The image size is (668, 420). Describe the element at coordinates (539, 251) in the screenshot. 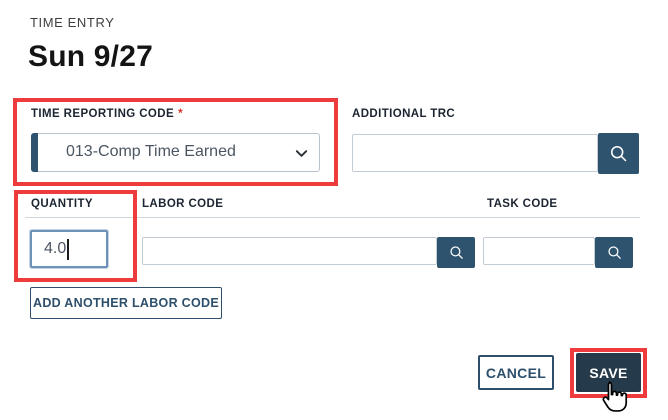

I see `task-code-input` at that location.